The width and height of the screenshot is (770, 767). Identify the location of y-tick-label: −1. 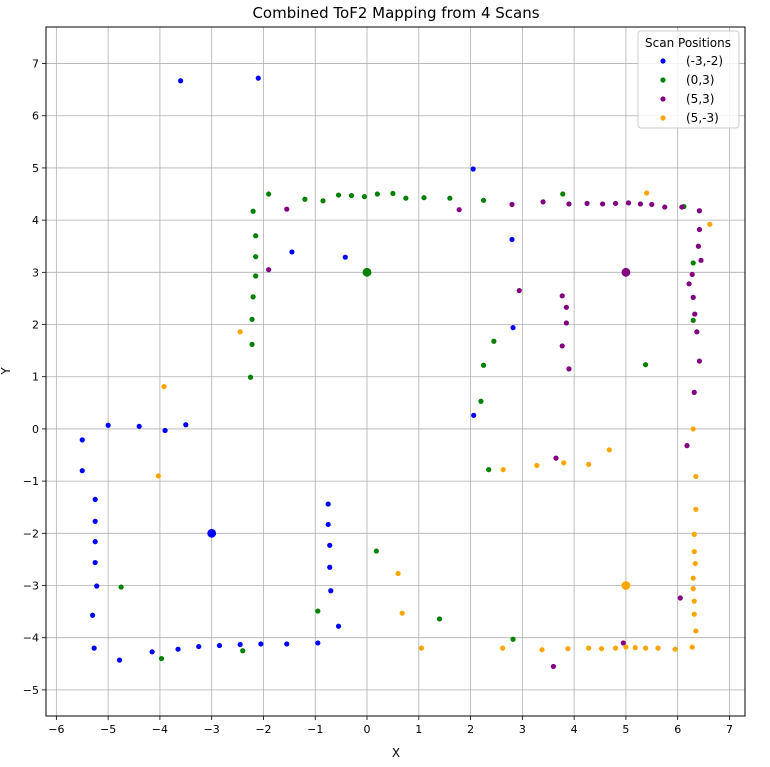
(31, 481).